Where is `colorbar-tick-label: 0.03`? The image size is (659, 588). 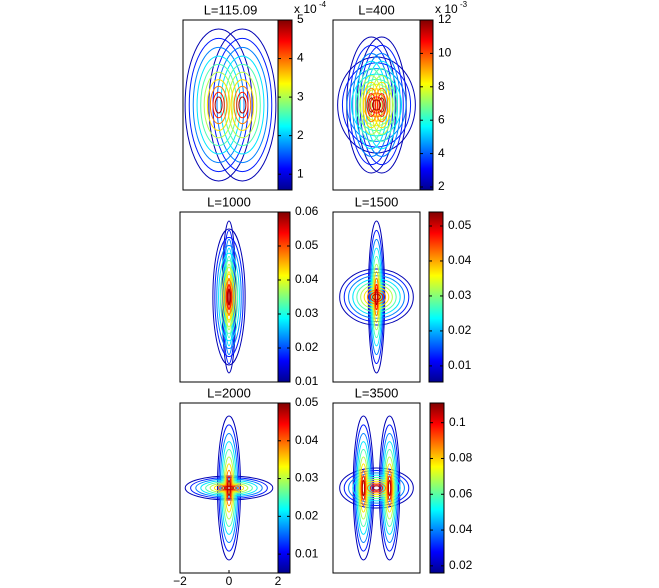 colorbar-tick-label: 0.03 is located at coordinates (307, 478).